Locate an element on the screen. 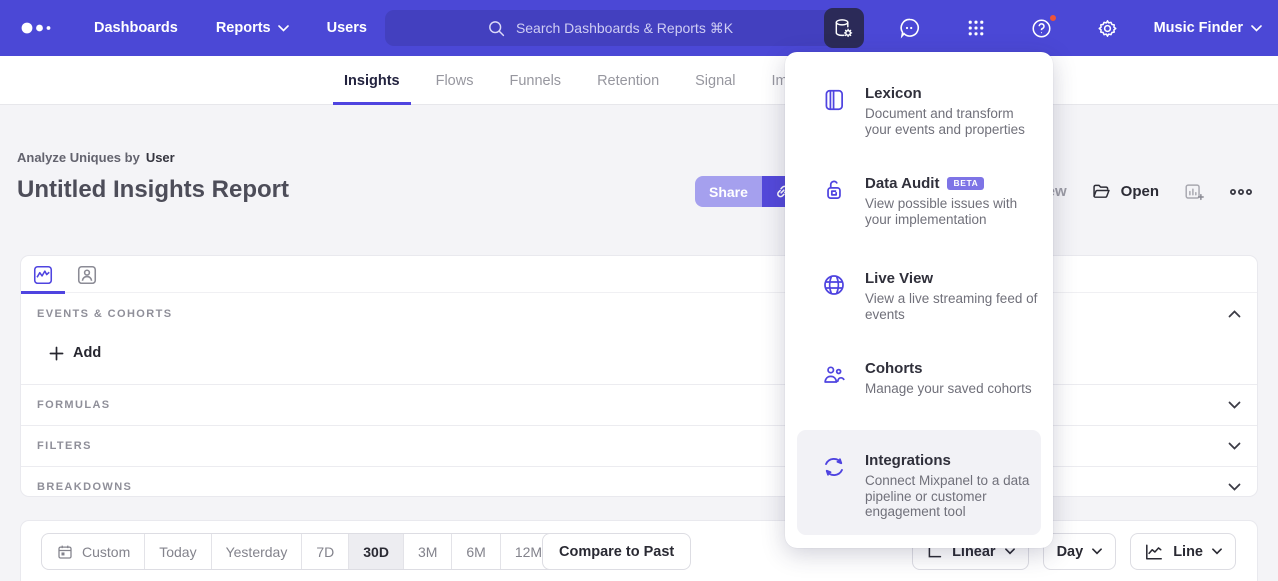  tab-insights: Insights is located at coordinates (372, 80).